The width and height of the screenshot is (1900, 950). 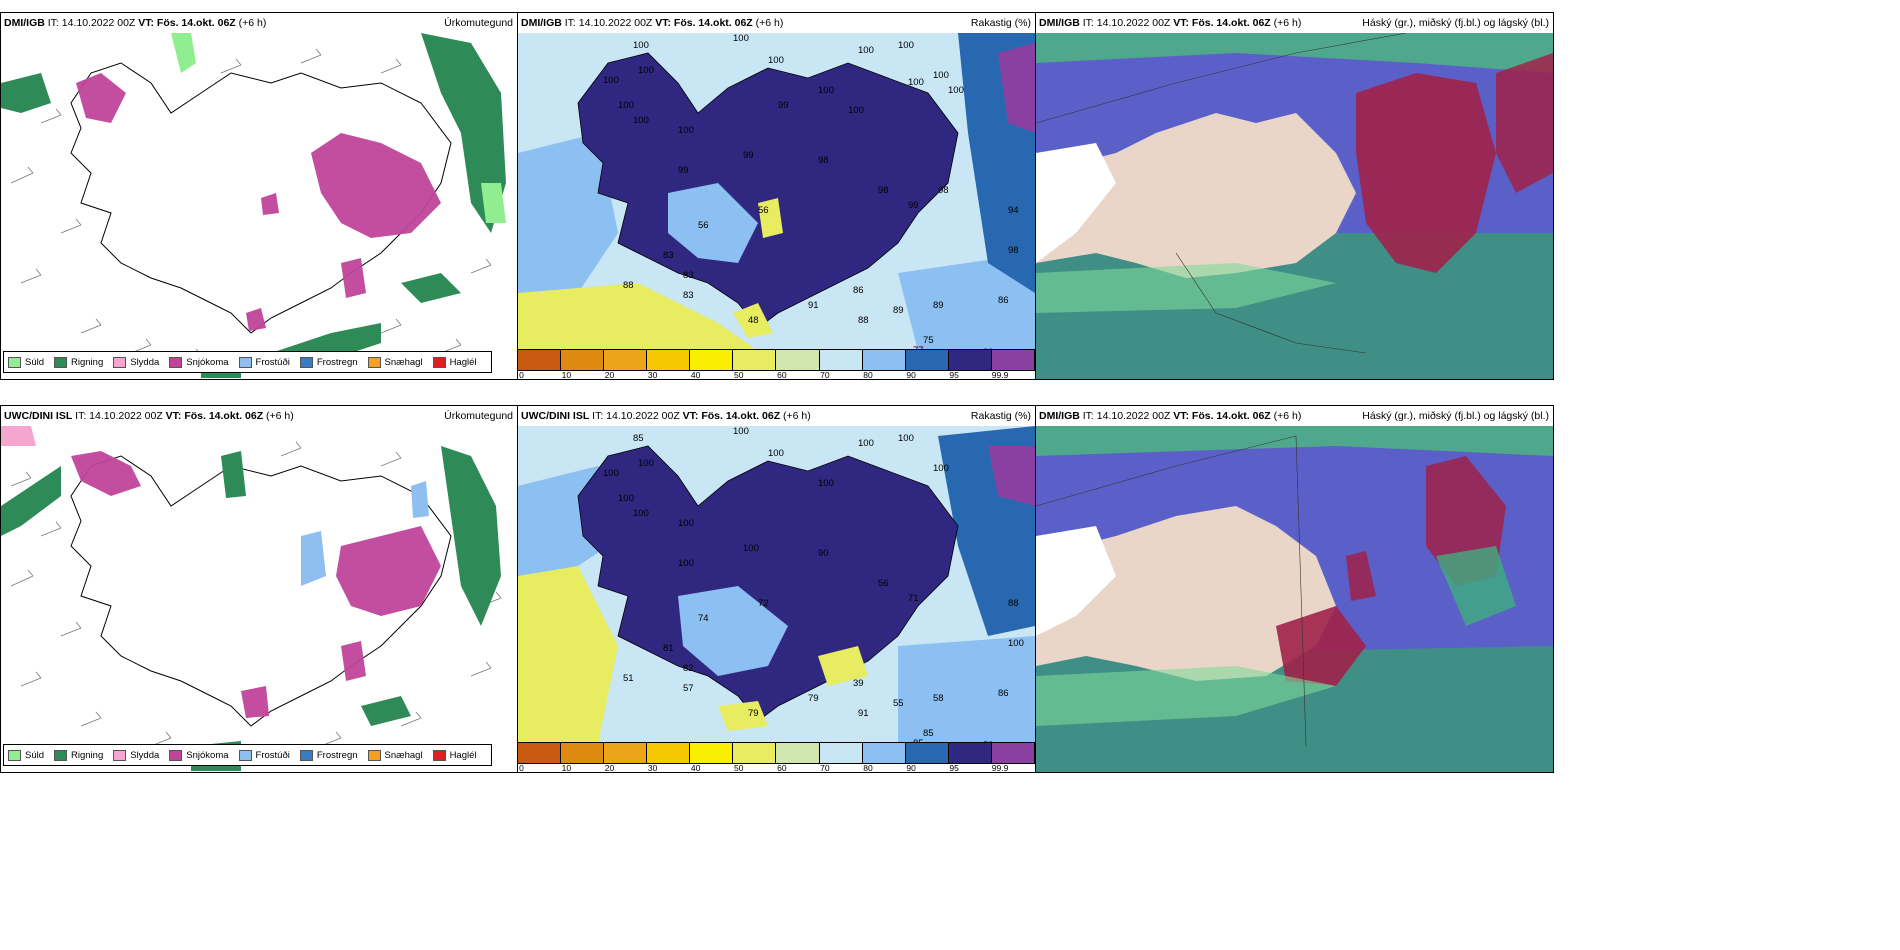 I want to click on legend-label: Haglél, so click(x=463, y=755).